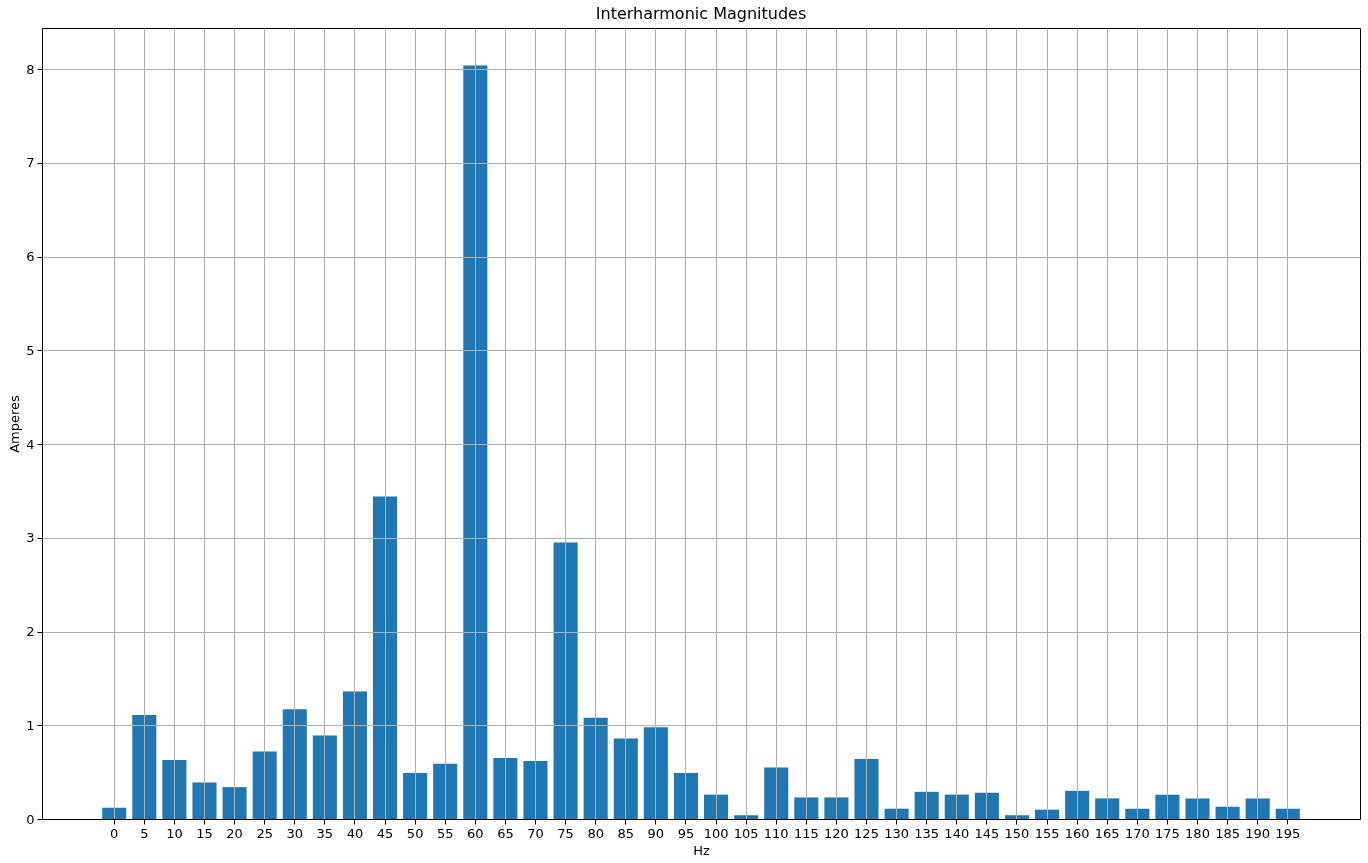  Describe the element at coordinates (144, 833) in the screenshot. I see `x-tick-label: 5` at that location.